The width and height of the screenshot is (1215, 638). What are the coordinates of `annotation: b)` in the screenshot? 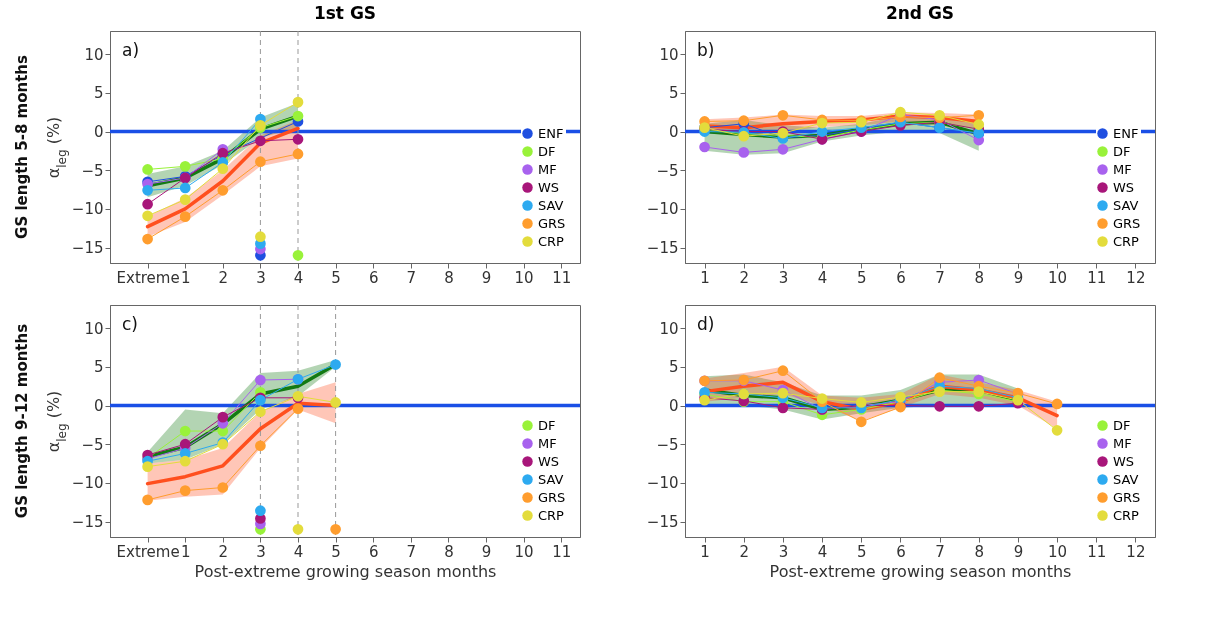 It's located at (706, 50).